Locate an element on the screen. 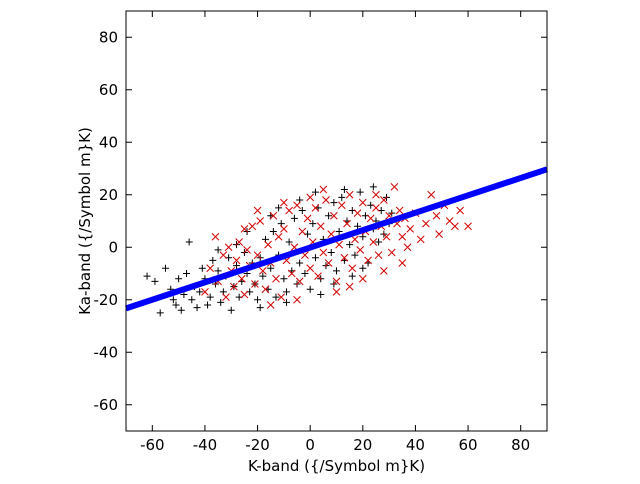 The image size is (640, 484). y-tick-label: -40 is located at coordinates (106, 352).